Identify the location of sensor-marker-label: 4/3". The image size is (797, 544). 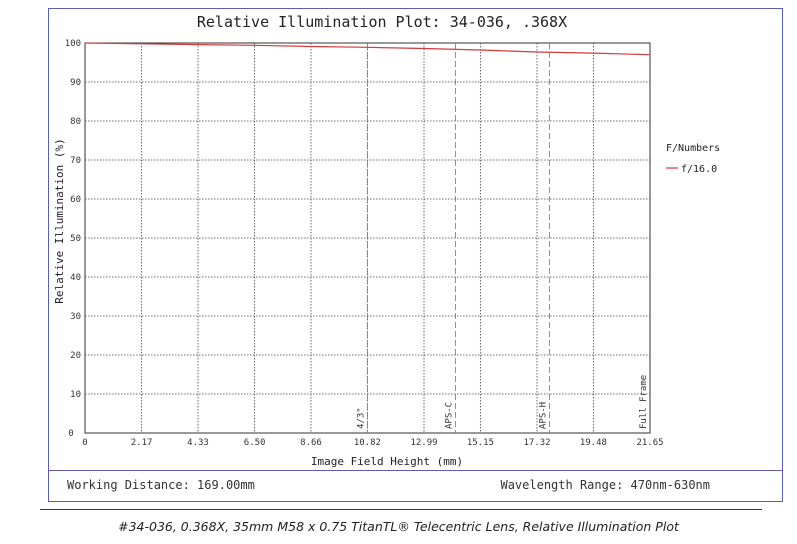
(361, 418).